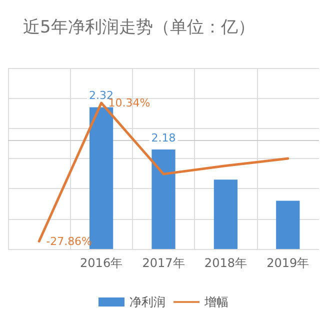 This screenshot has width=327, height=327. Describe the element at coordinates (139, 28) in the screenshot. I see `chart-title: 近5年净利润走势（单位：亿）` at that location.